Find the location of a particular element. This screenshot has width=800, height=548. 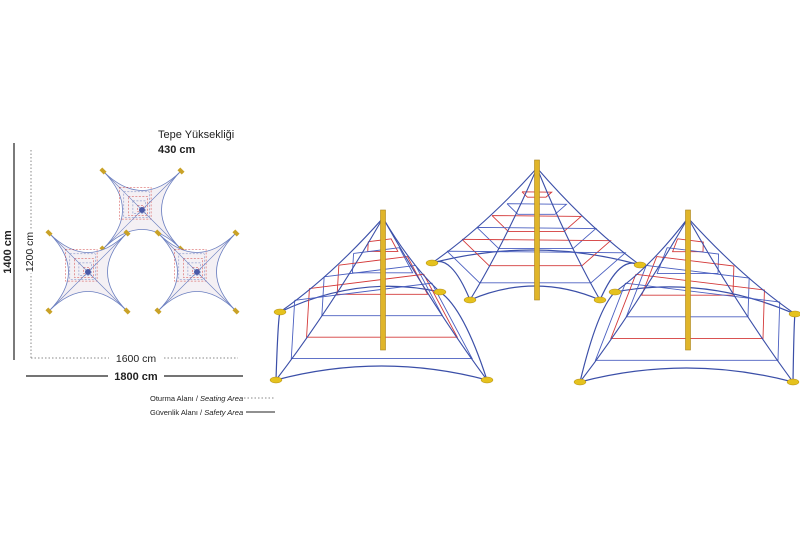

top-view is located at coordinates (142, 241).